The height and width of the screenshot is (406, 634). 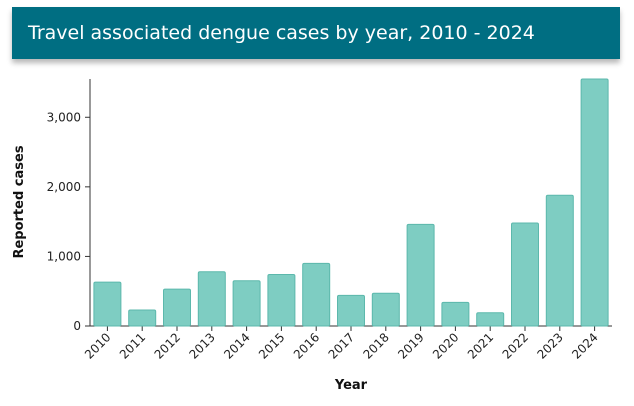 What do you see at coordinates (64, 256) in the screenshot?
I see `y-tick-label: 1,000` at bounding box center [64, 256].